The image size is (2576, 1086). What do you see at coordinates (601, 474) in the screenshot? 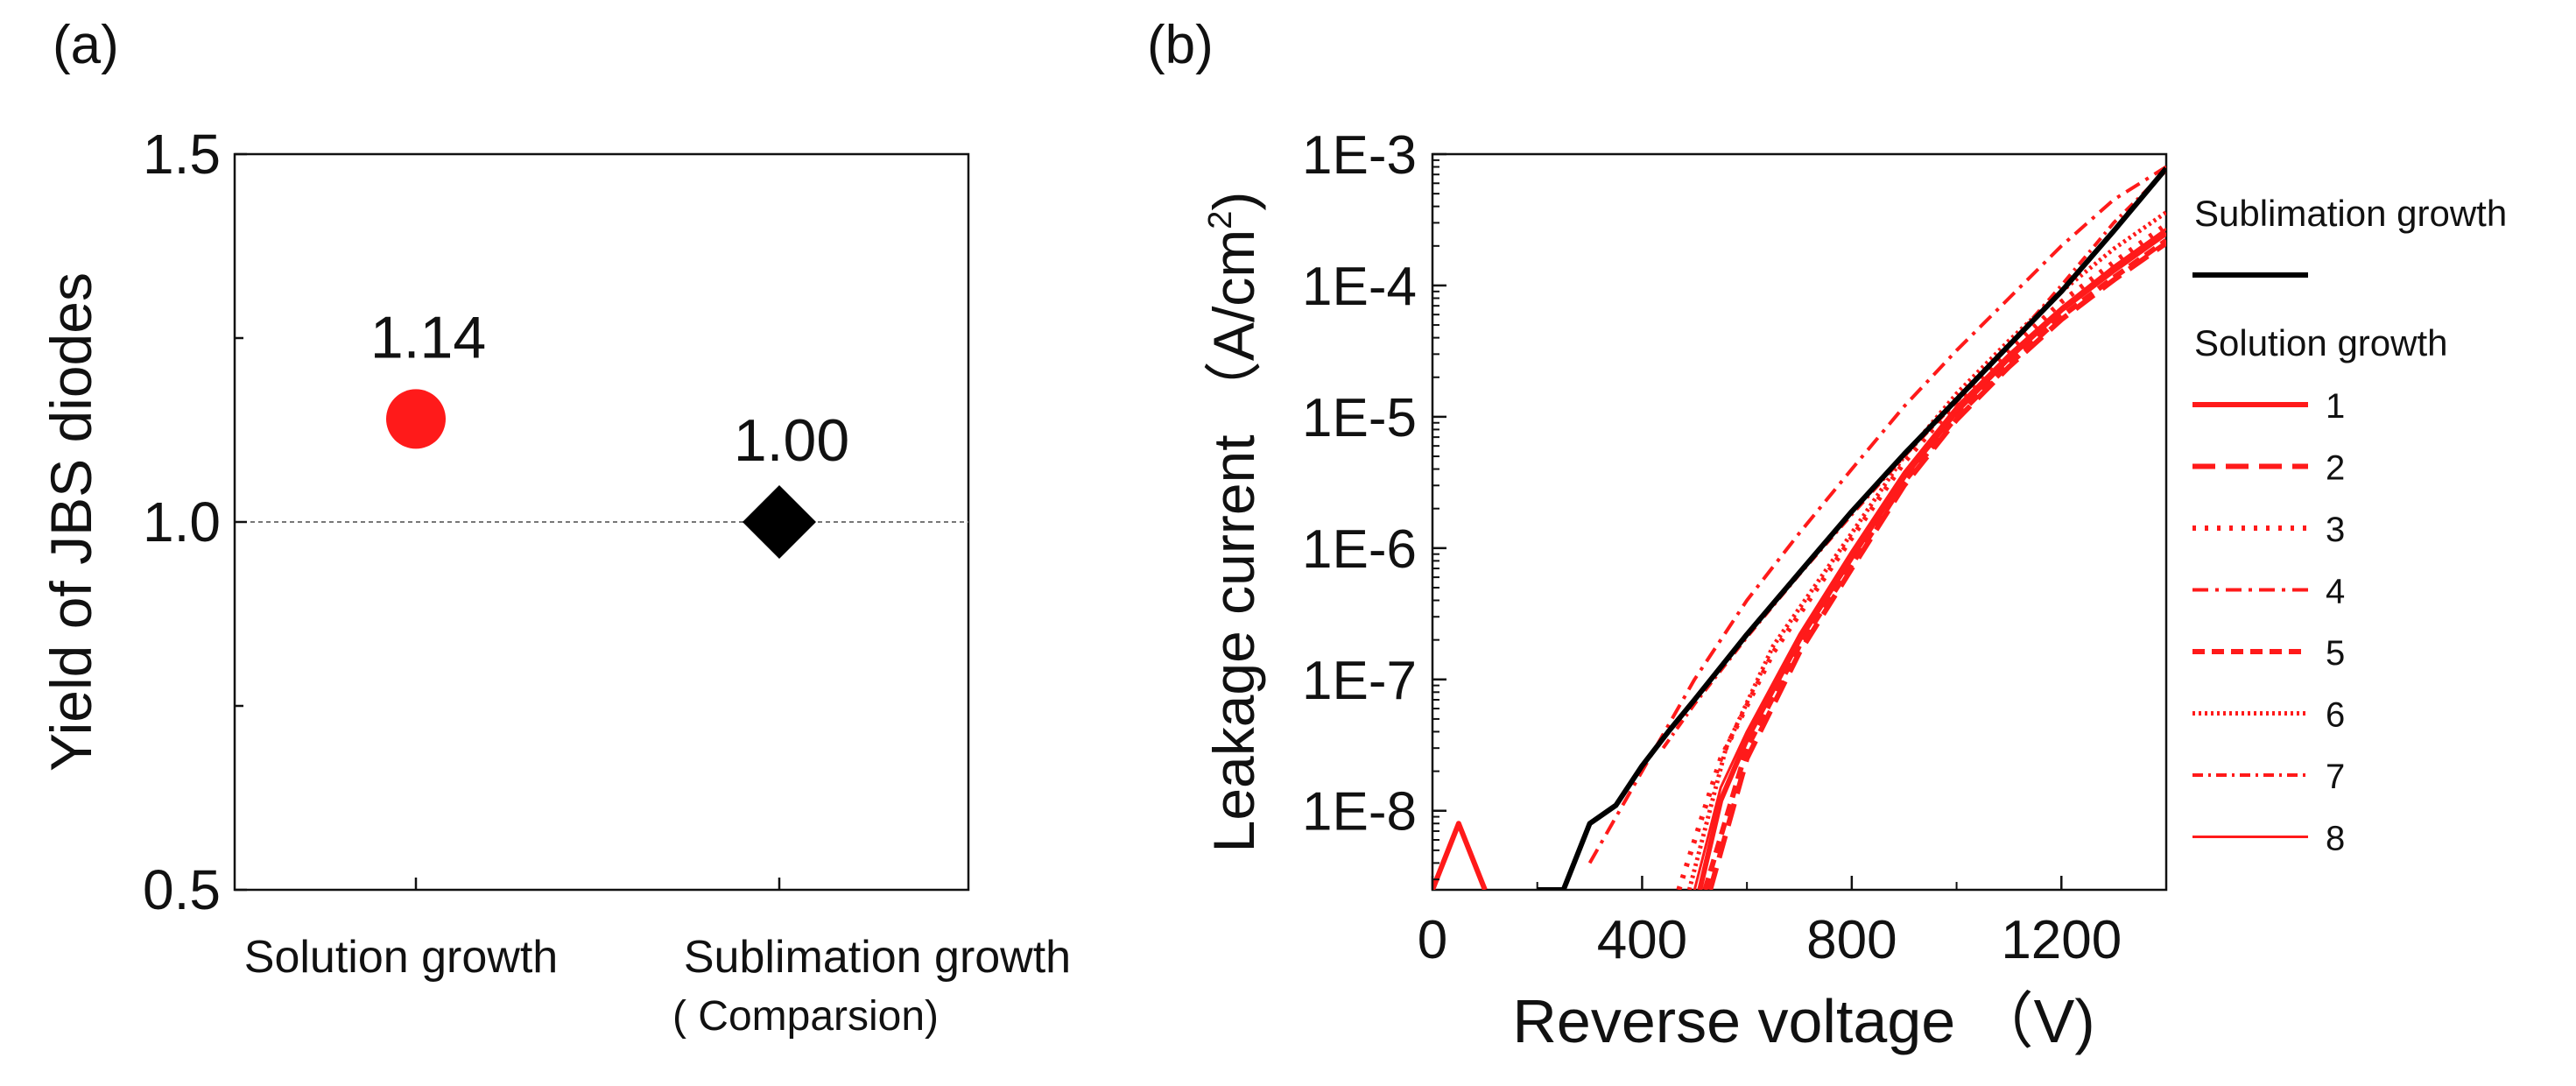
I see `panel-a-points` at bounding box center [601, 474].